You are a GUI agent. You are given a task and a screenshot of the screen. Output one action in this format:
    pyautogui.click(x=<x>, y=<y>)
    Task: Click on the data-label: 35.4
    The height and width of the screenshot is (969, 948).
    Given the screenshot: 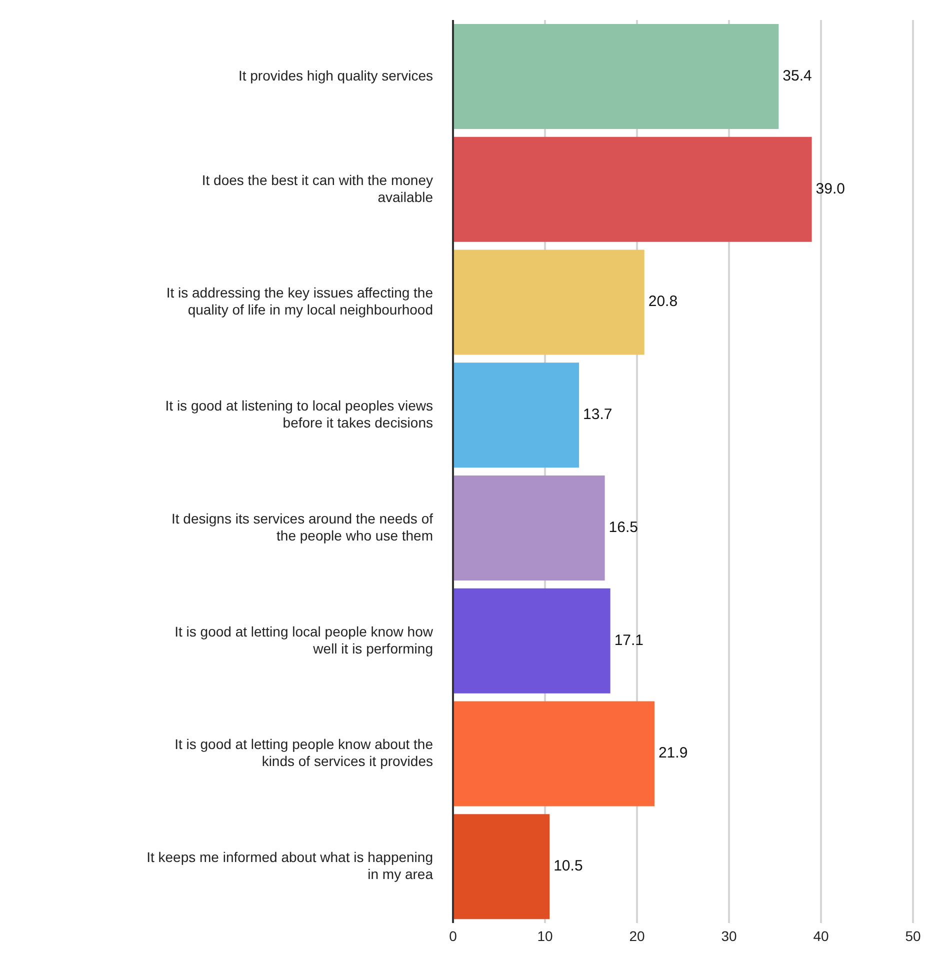 What is the action you would take?
    pyautogui.click(x=797, y=75)
    